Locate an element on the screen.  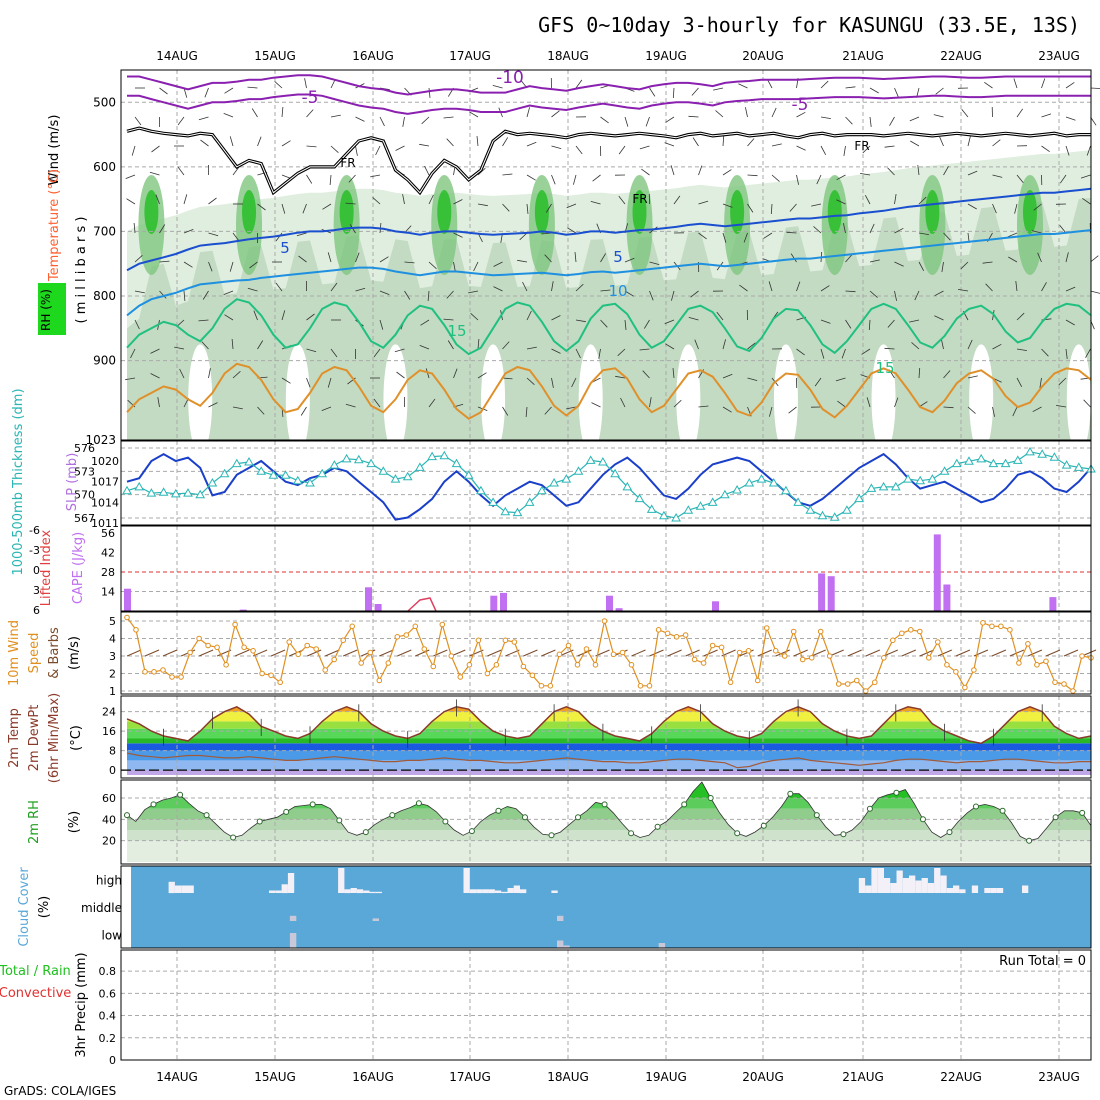
temp-grid is located at coordinates (606, 737).